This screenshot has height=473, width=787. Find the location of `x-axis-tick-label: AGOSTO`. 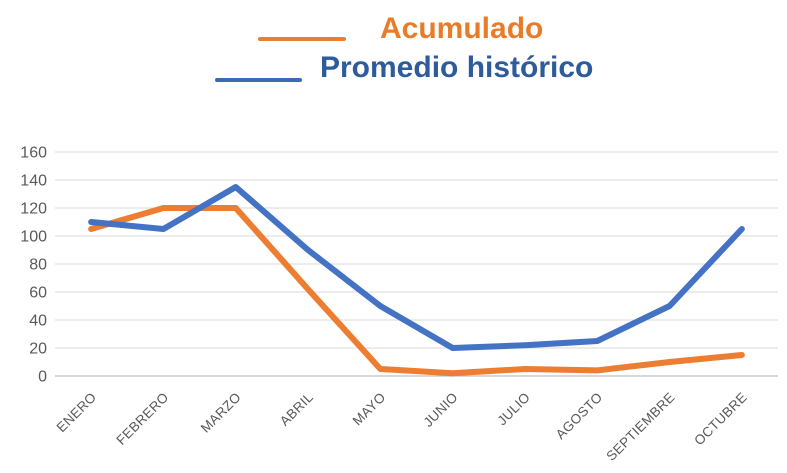

x-axis-tick-label: AGOSTO is located at coordinates (579, 416).